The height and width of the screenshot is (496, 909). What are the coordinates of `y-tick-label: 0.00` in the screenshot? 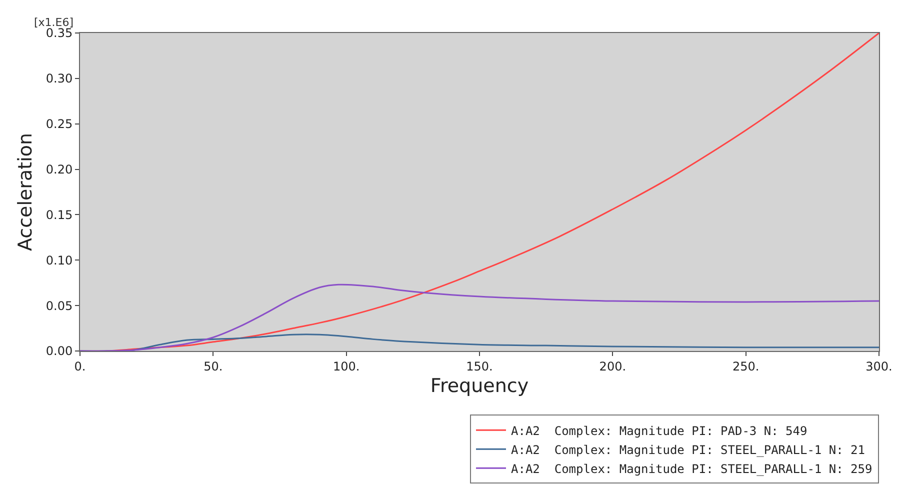 It's located at (59, 351).